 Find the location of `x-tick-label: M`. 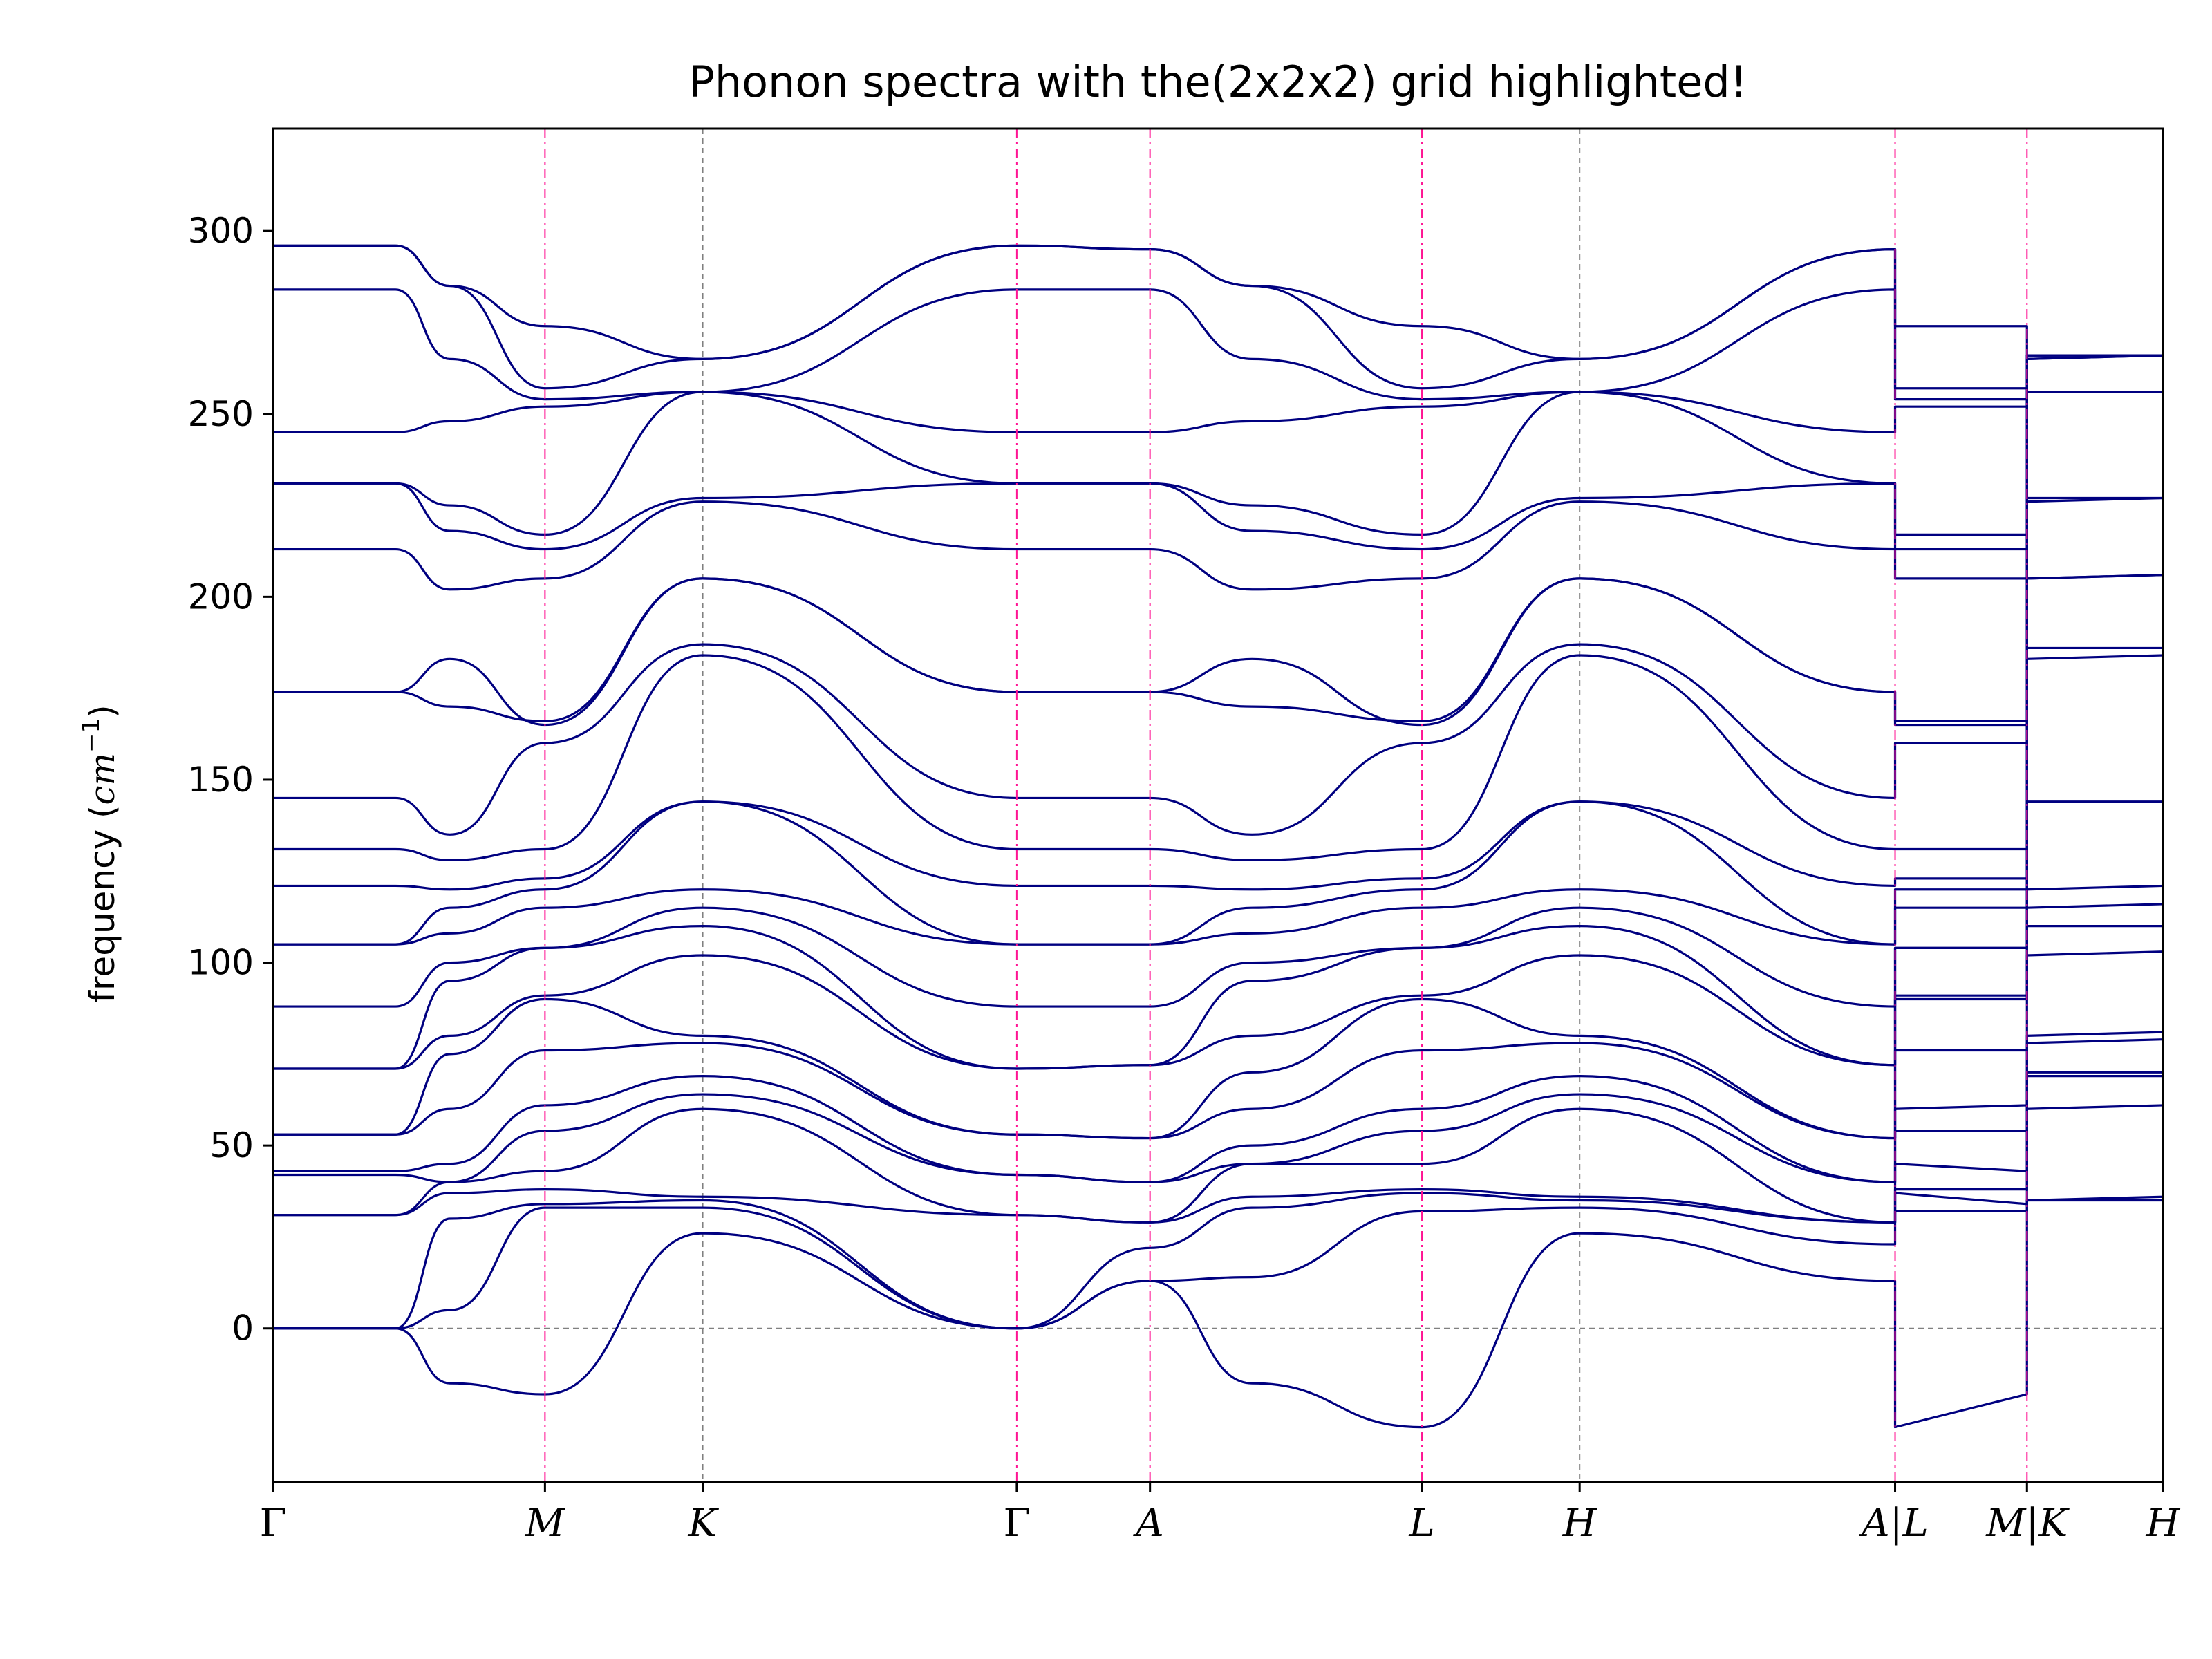

x-tick-label: M is located at coordinates (545, 1523).